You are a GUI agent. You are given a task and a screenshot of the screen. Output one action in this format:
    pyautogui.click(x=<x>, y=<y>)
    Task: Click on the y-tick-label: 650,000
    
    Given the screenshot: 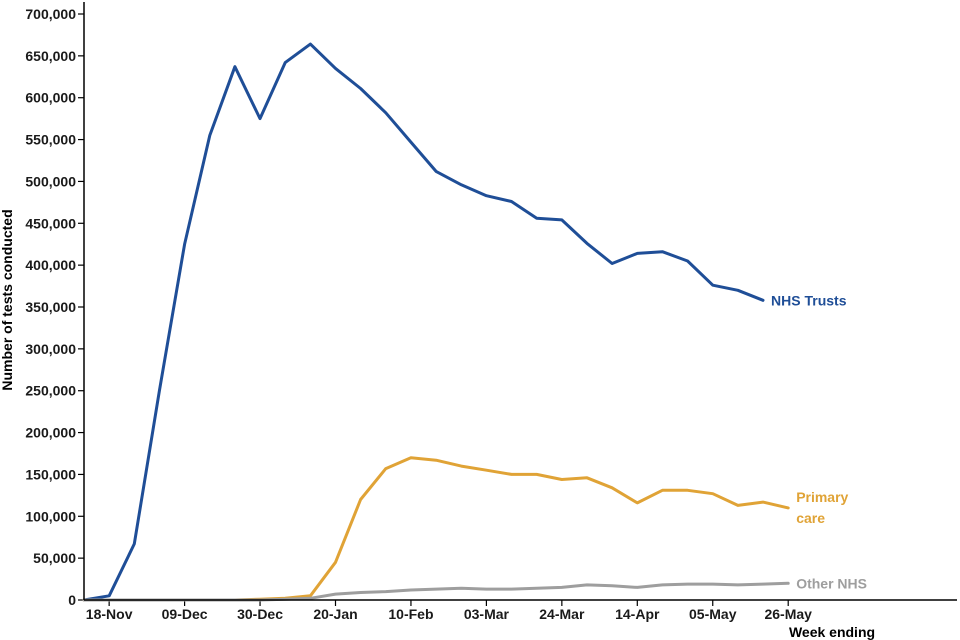 What is the action you would take?
    pyautogui.click(x=50, y=56)
    